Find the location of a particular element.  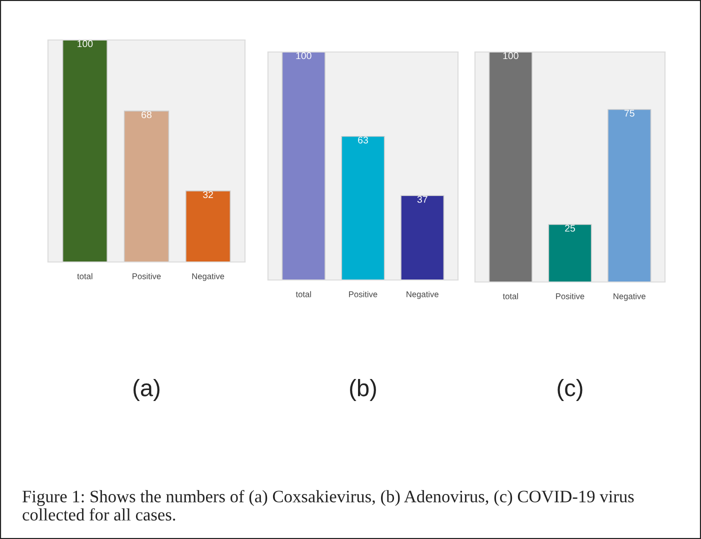

data-label: 25 is located at coordinates (570, 228).